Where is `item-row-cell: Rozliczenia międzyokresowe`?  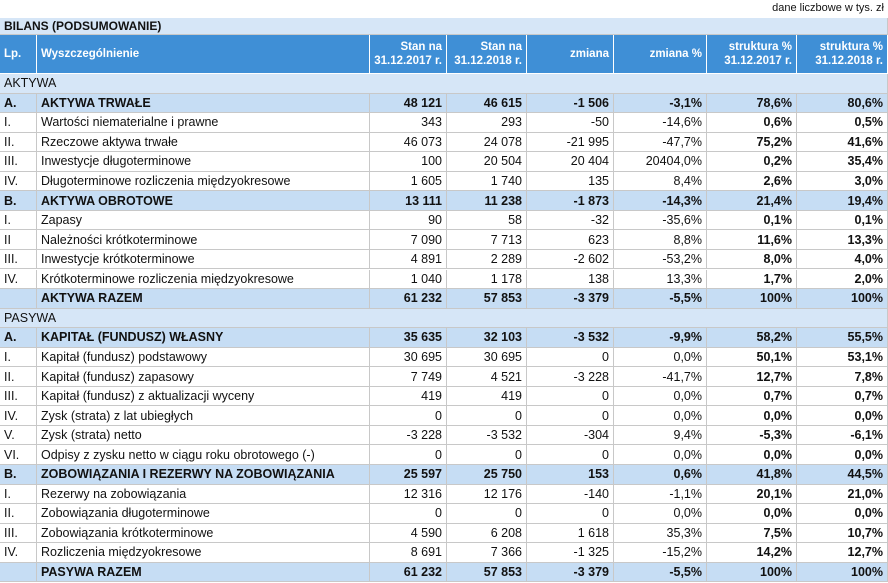 item-row-cell: Rozliczenia międzyokresowe is located at coordinates (203, 553).